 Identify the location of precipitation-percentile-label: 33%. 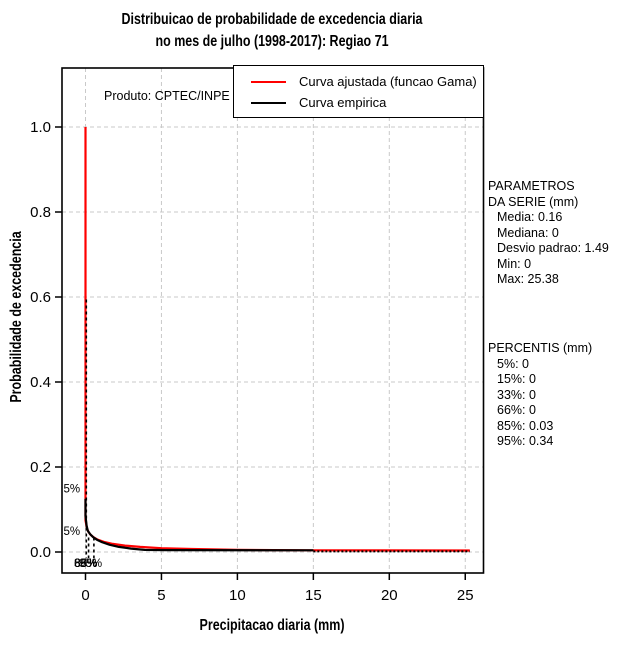
(85, 564).